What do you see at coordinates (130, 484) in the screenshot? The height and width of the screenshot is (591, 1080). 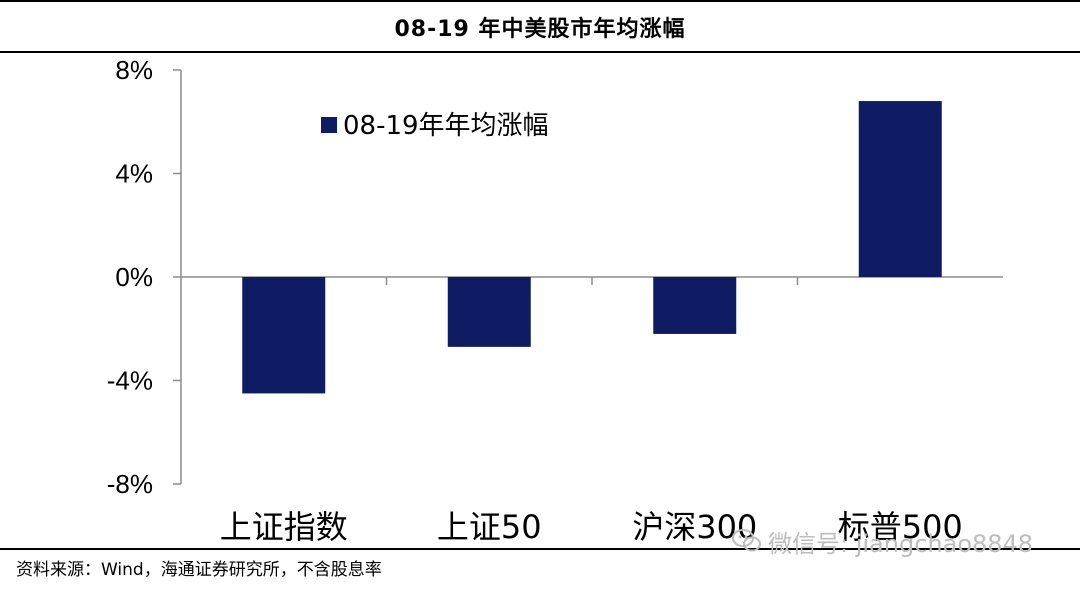 I see `y-tick-label: -8%` at bounding box center [130, 484].